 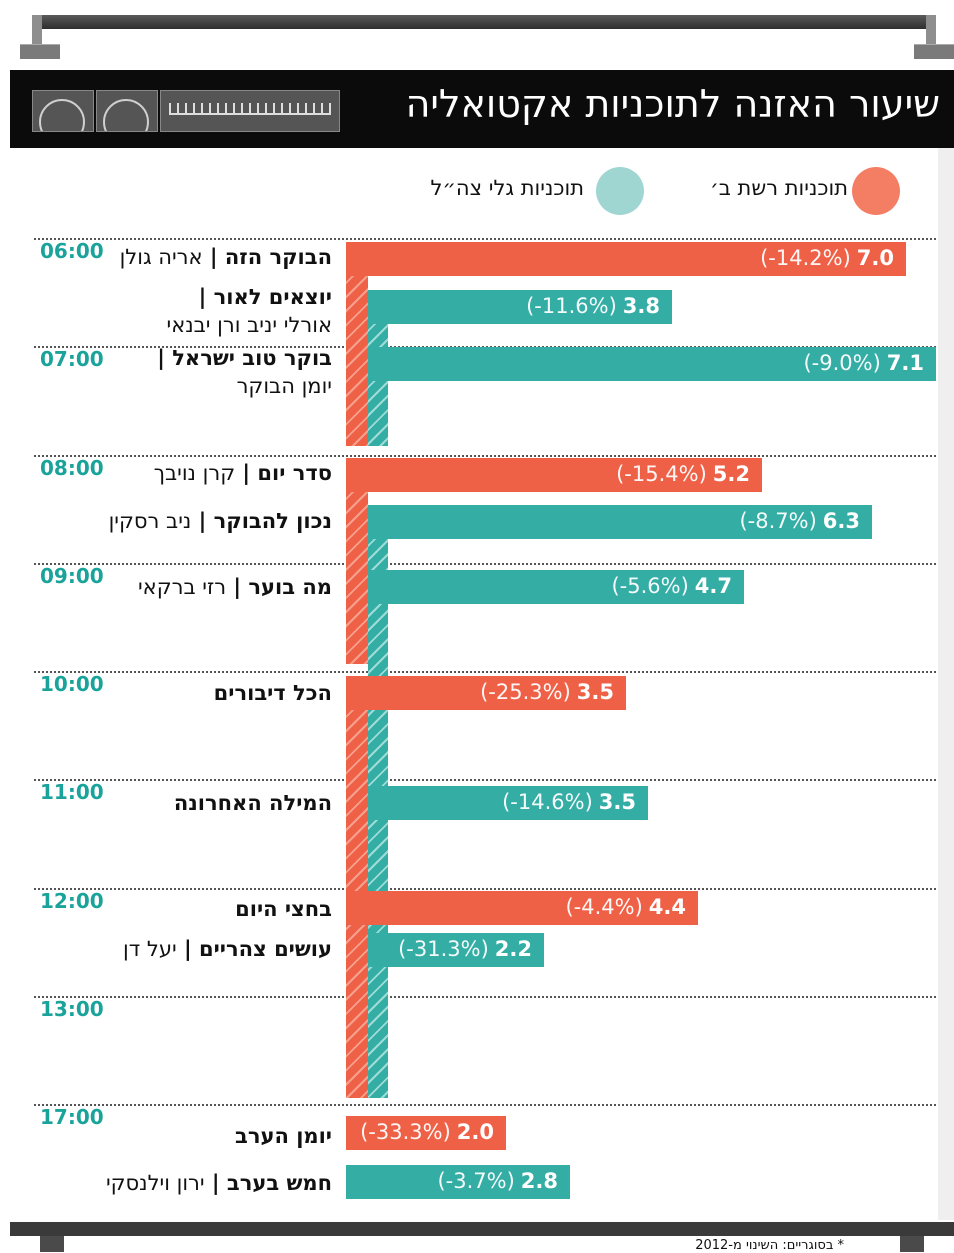 I want to click on bar-galei-tzahal: (-14.6%) 3.5, so click(x=508, y=803).